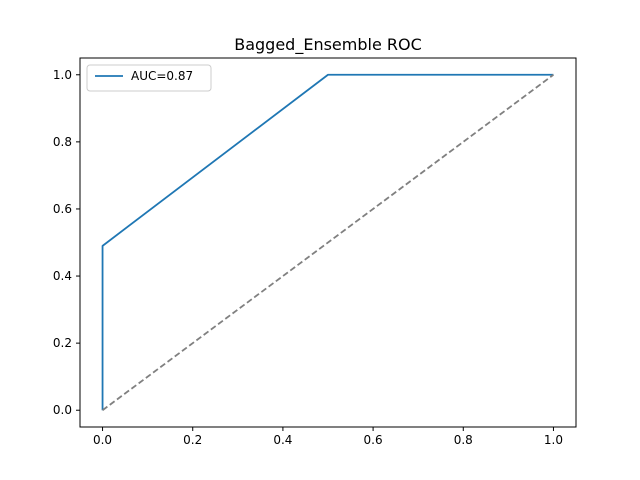 Image resolution: width=640 pixels, height=480 pixels. I want to click on legend-box, so click(149, 78).